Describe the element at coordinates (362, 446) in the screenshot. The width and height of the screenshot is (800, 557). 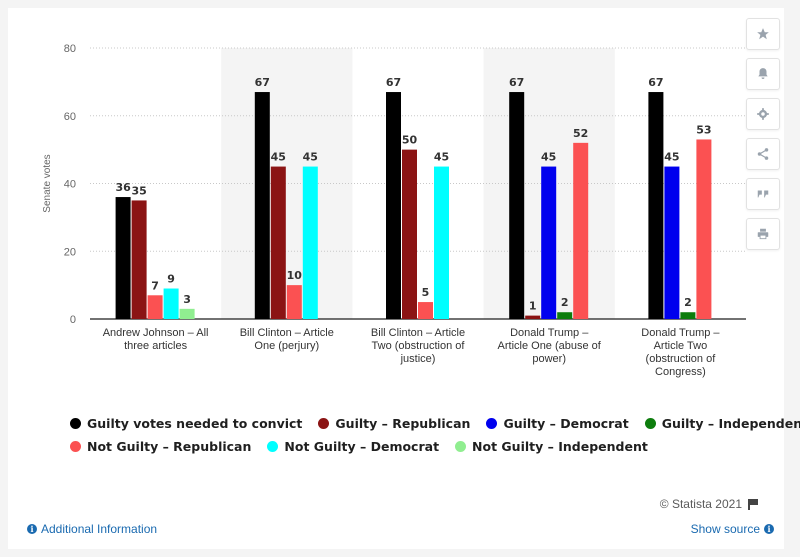
I see `legend-label: Not Guilty – Democrat` at that location.